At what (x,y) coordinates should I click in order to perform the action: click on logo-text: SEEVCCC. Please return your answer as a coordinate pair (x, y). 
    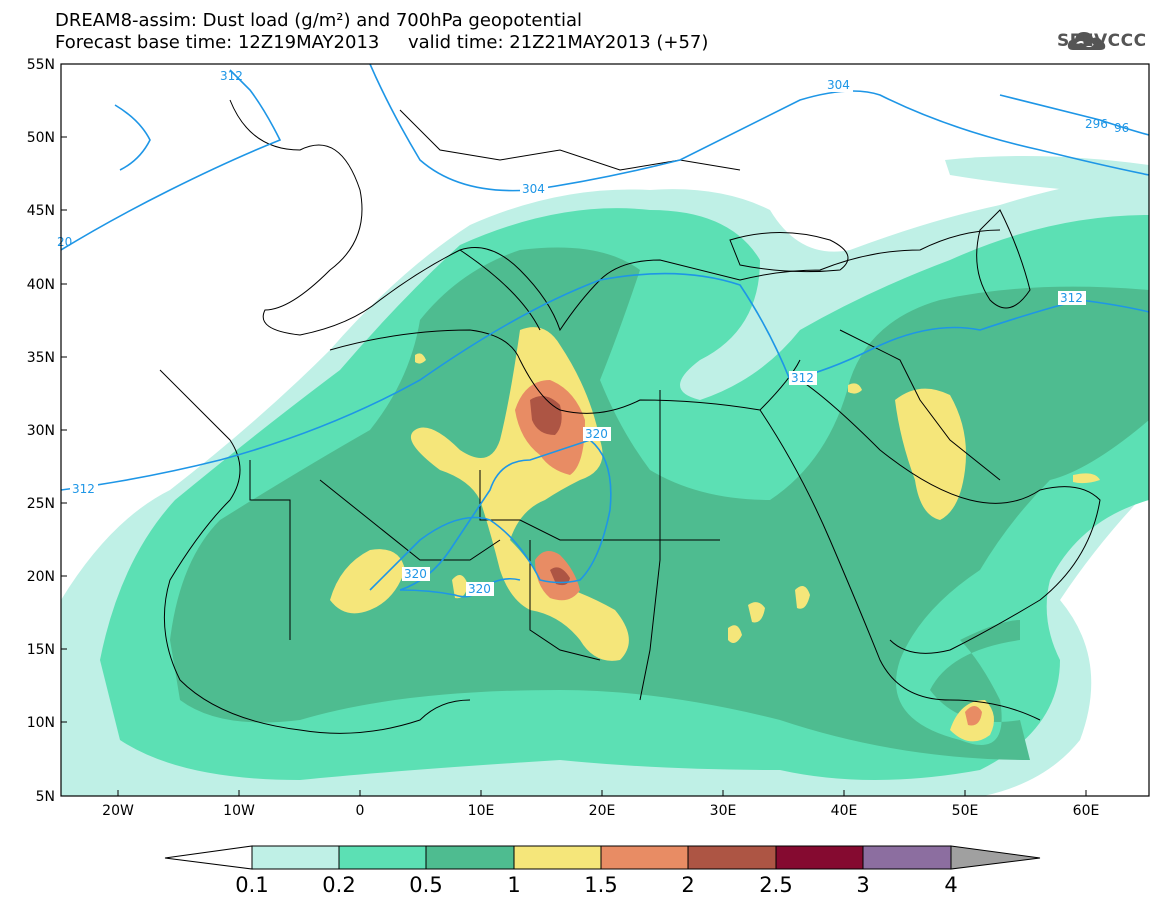
    Looking at the image, I should click on (1102, 41).